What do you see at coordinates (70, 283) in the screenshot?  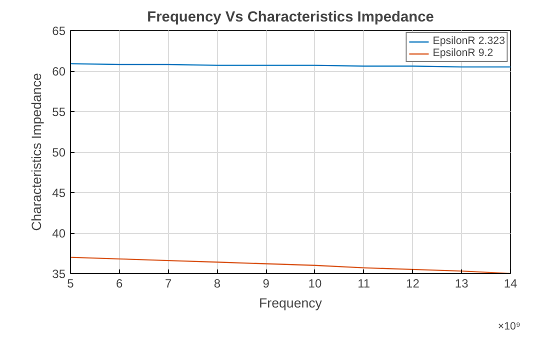 I see `x-tick-label: 5` at bounding box center [70, 283].